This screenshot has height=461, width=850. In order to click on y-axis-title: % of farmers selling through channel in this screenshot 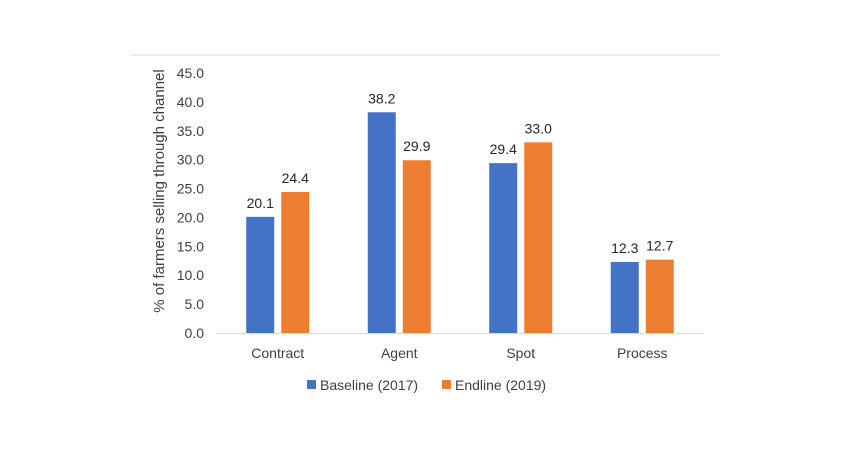, I will do `click(159, 190)`.